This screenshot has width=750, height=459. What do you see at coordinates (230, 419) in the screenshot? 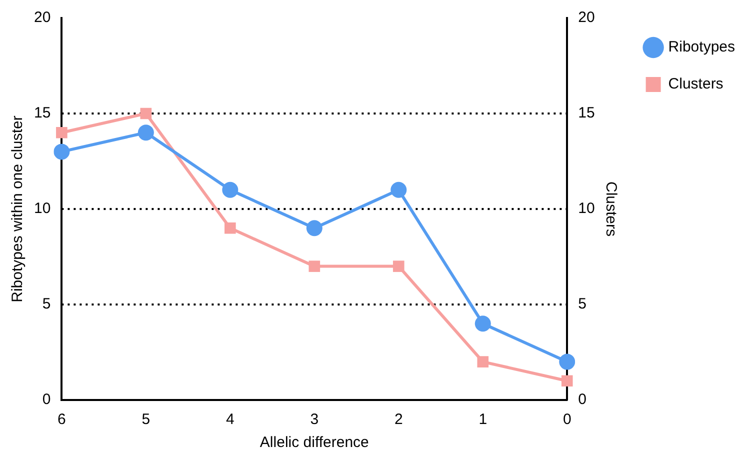
I see `x-tick-label: 4` at bounding box center [230, 419].